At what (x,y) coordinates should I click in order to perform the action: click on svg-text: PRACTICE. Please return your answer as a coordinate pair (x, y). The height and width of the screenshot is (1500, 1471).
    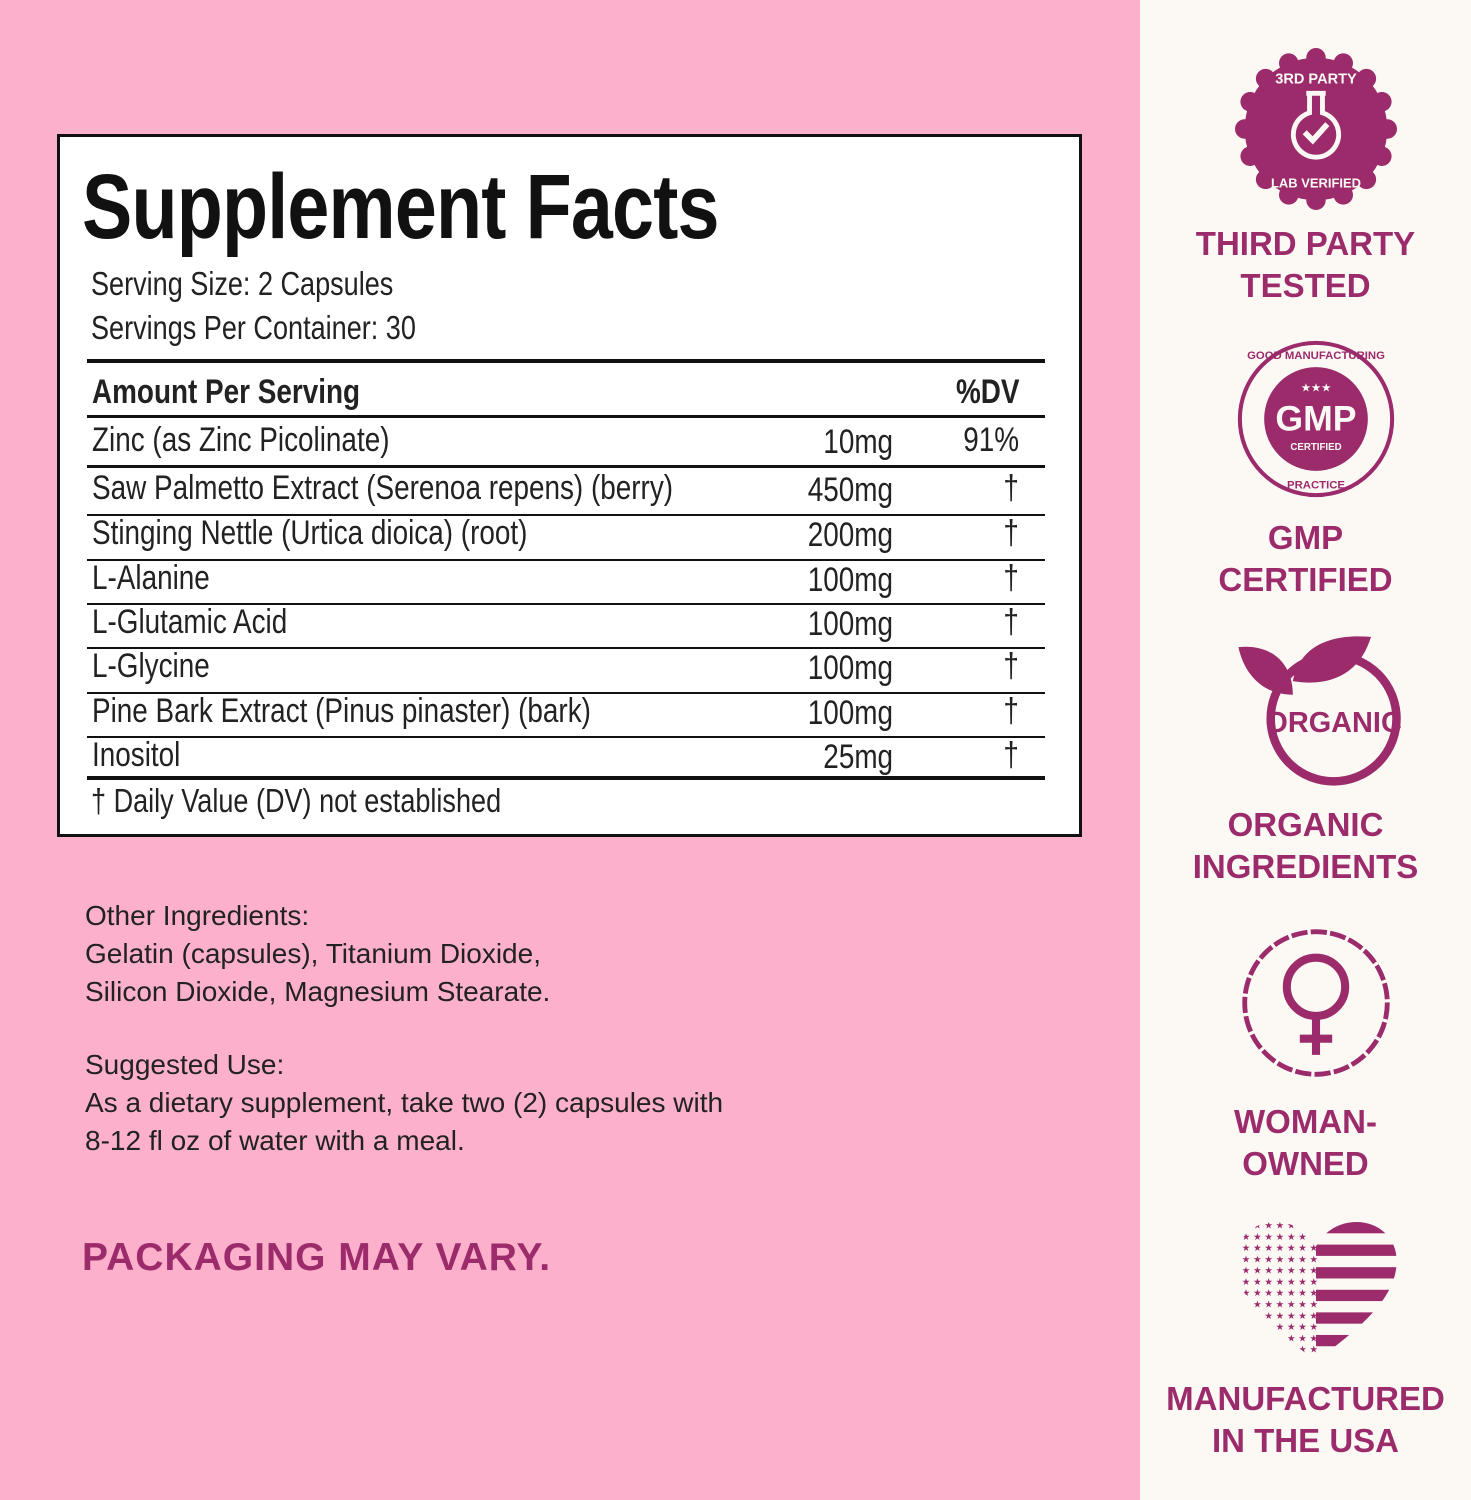
    Looking at the image, I should click on (1316, 486).